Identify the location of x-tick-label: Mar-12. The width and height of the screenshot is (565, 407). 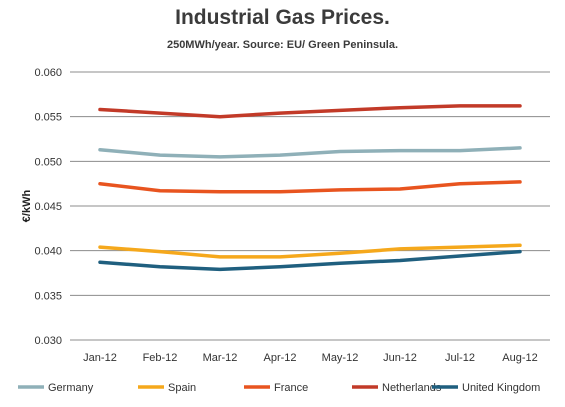
(220, 358).